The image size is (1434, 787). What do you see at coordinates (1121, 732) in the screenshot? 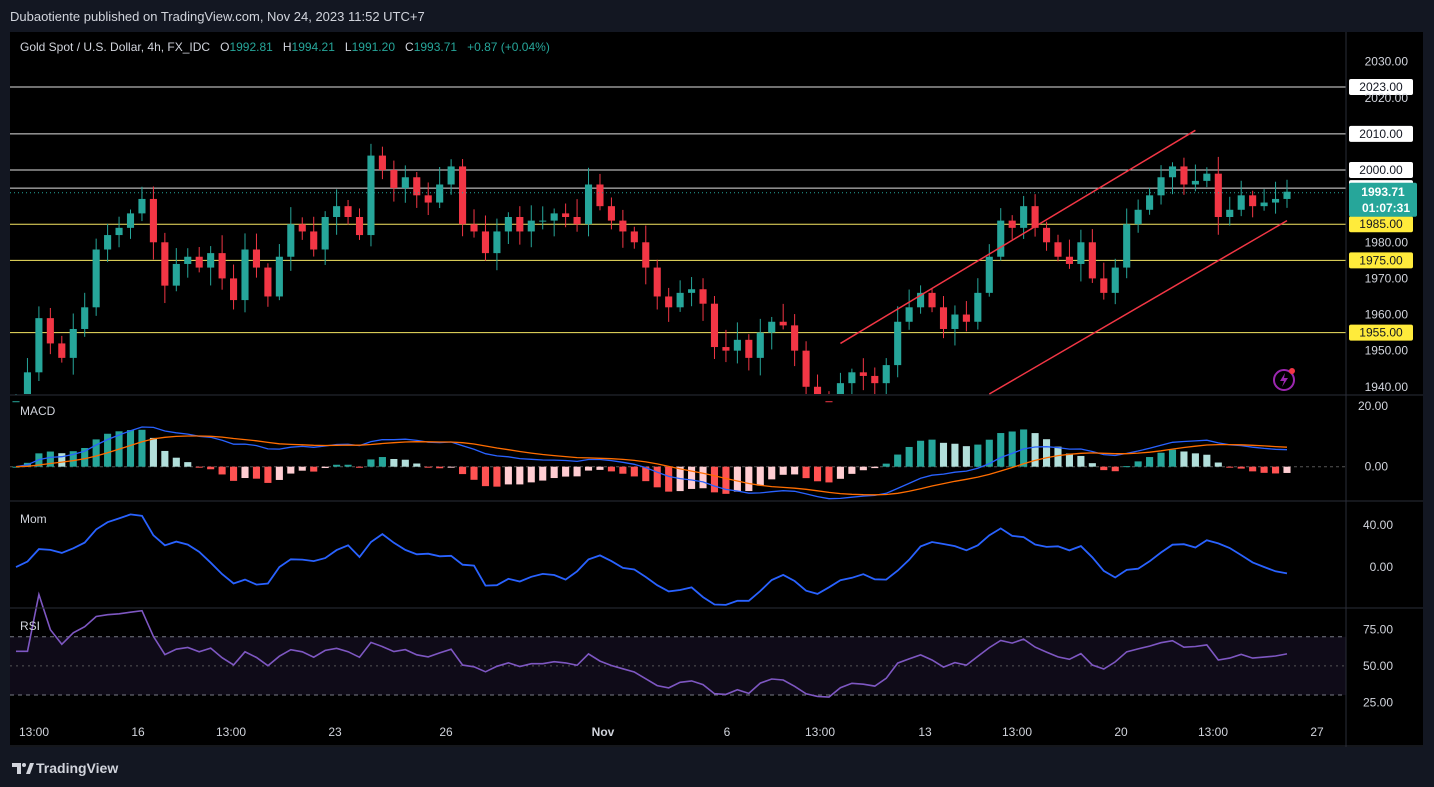
I see `time-tick: 20` at bounding box center [1121, 732].